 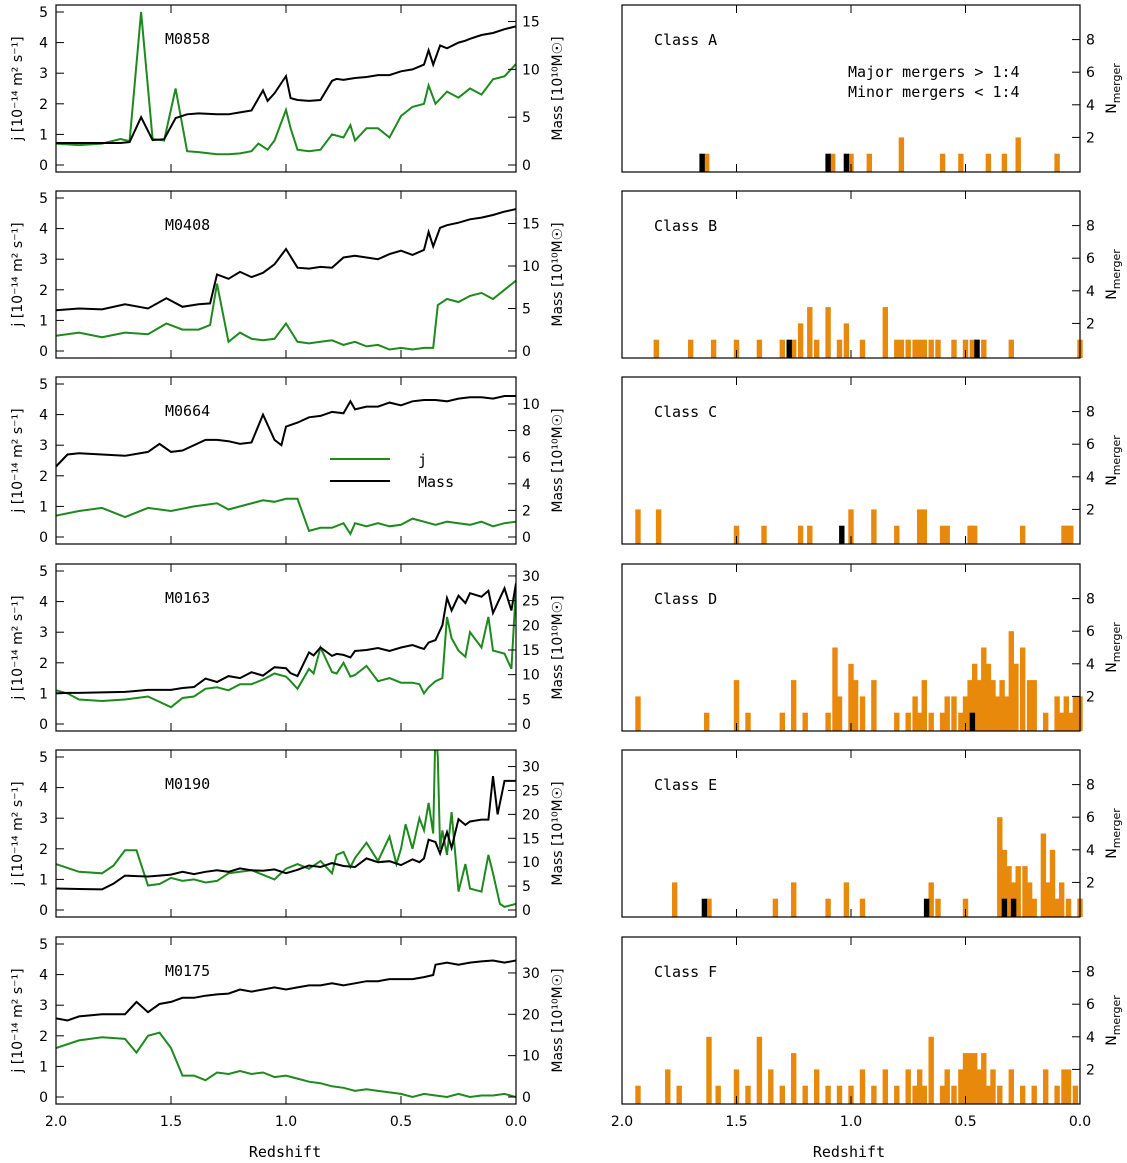 What do you see at coordinates (187, 784) in the screenshot?
I see `panel-title: M0190` at bounding box center [187, 784].